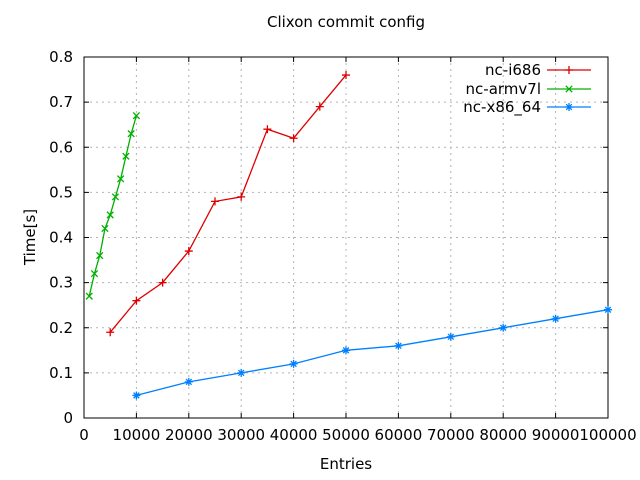 This screenshot has height=480, width=640. I want to click on x-tick-label: 0, so click(84, 435).